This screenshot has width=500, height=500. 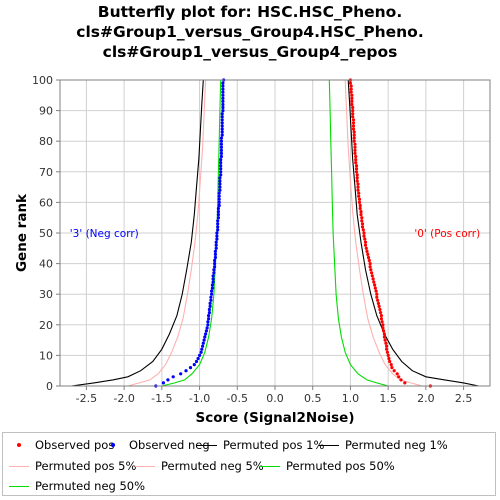 I want to click on x-tick-label: -0.5, so click(x=237, y=398).